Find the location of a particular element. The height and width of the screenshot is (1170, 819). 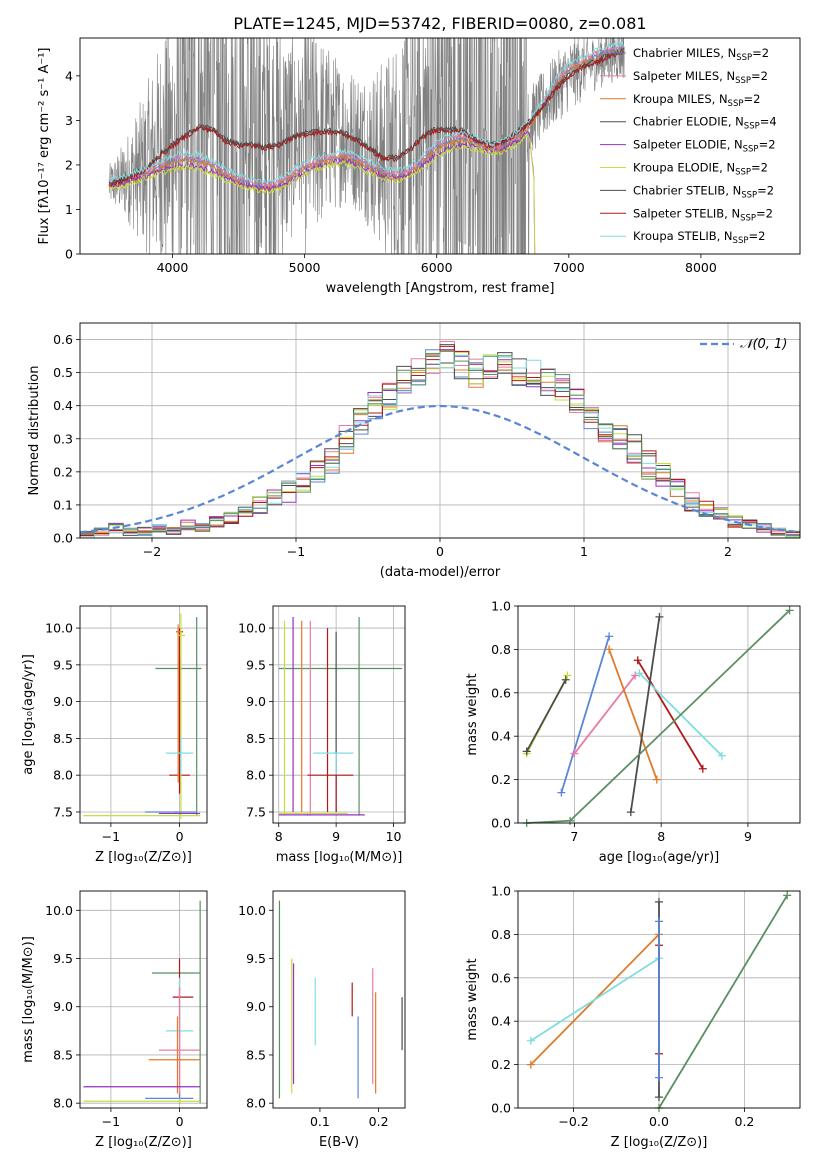

residuals-legend-label: 𝒩(0, 1) is located at coordinates (763, 344).